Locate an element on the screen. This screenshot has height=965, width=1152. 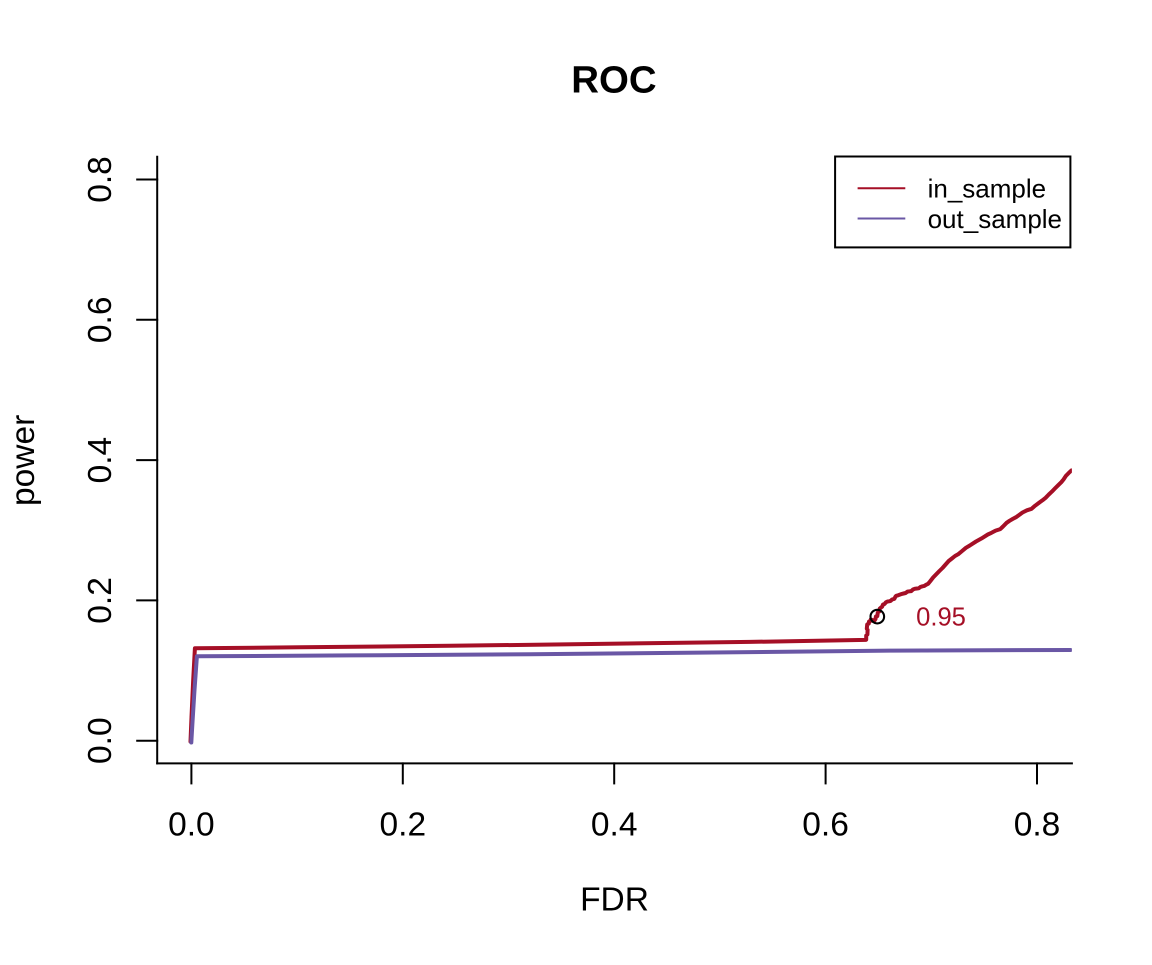
svg-text: out_sample is located at coordinates (995, 219).